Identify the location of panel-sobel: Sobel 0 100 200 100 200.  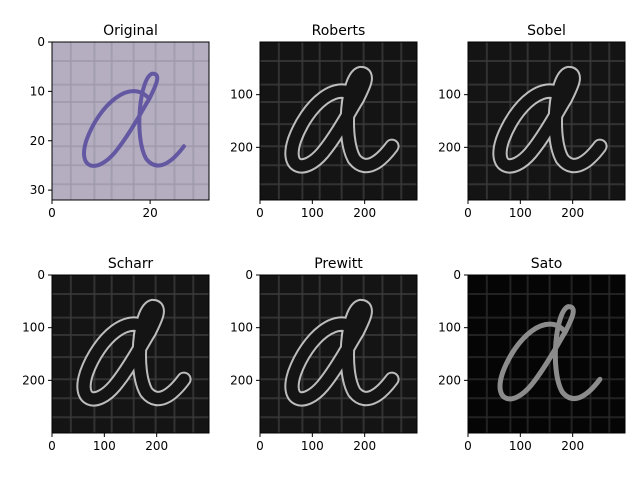
(532, 121).